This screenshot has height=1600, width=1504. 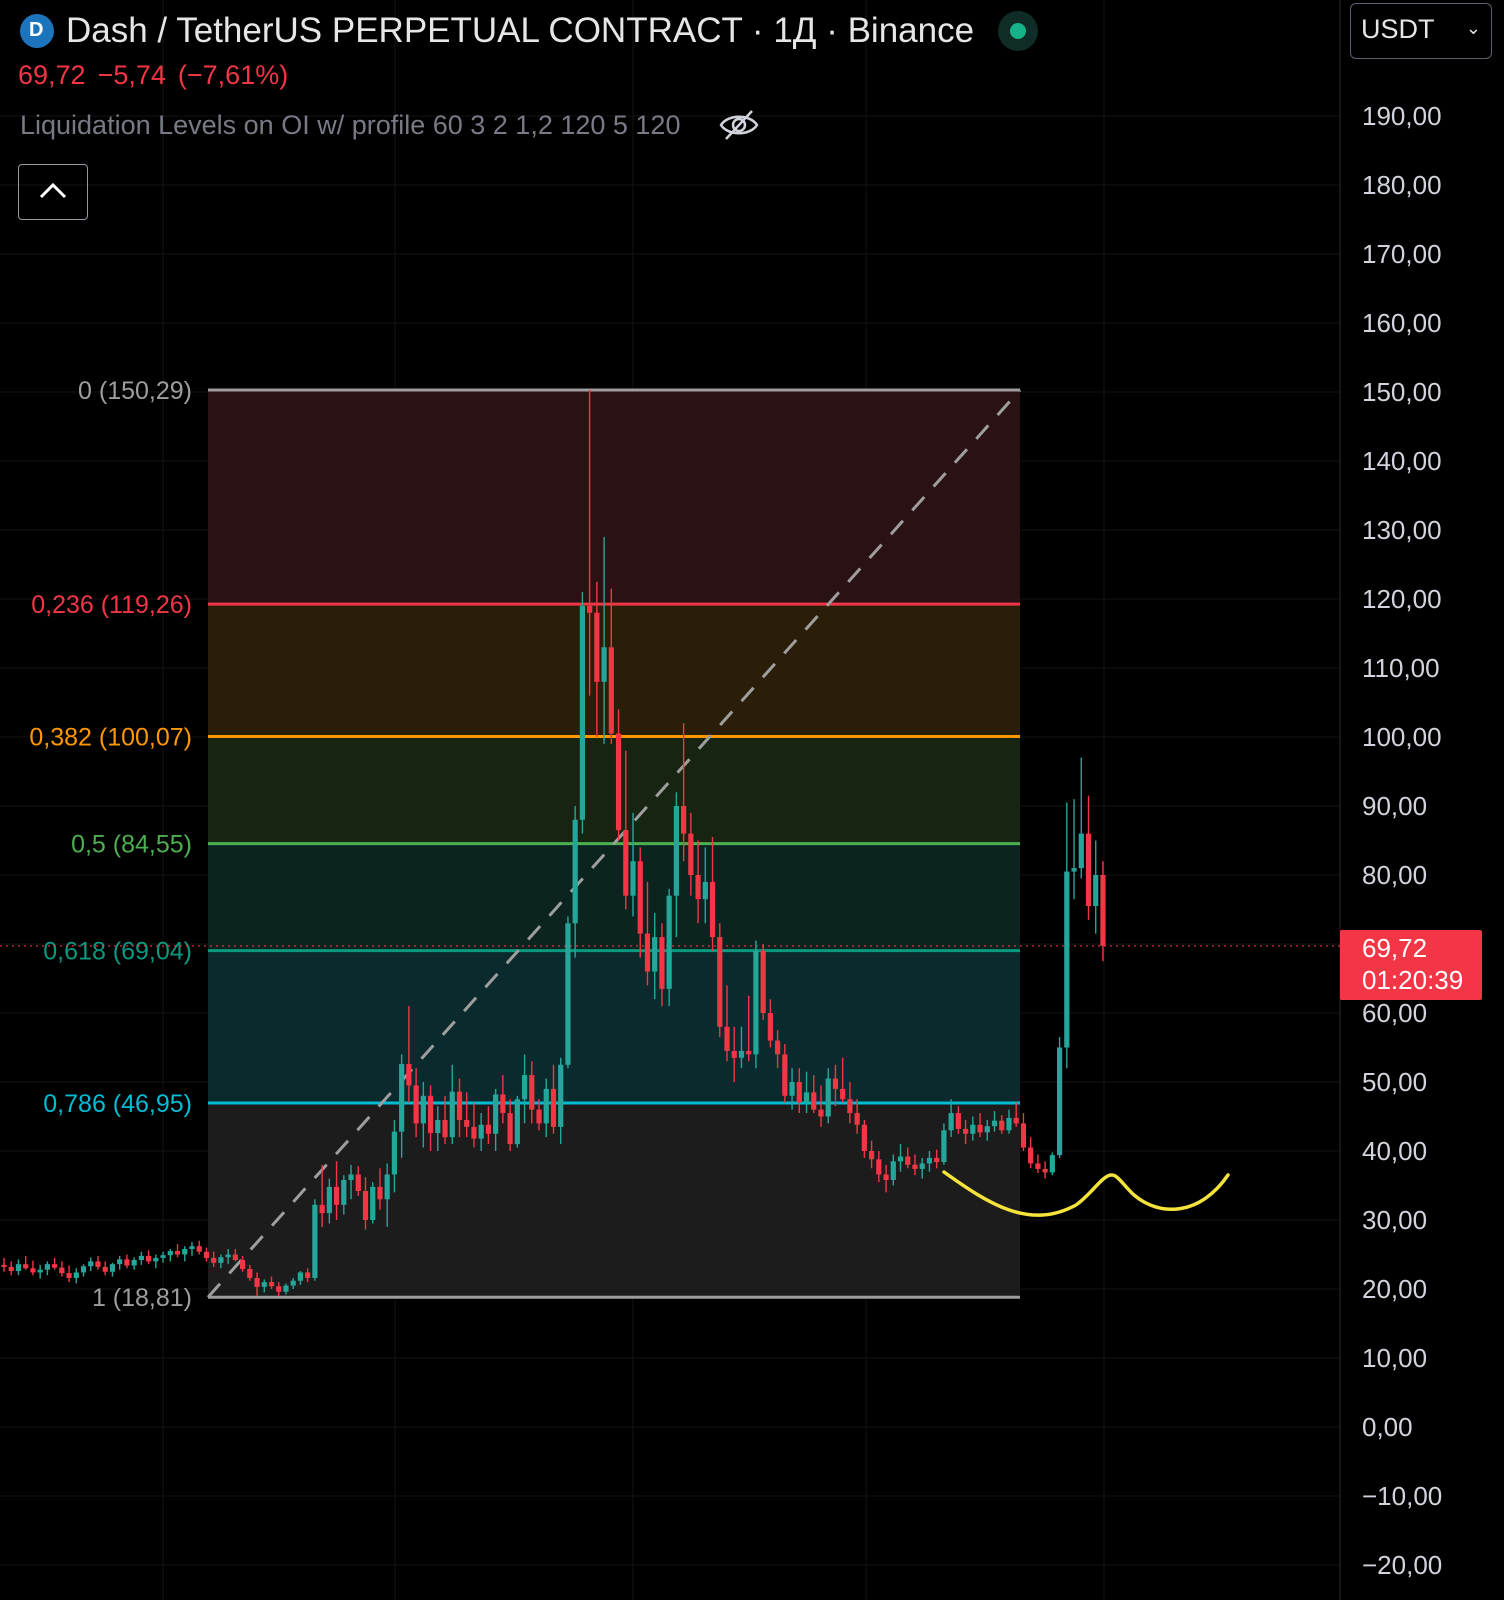 I want to click on last-price: 69,72, so click(x=52, y=75).